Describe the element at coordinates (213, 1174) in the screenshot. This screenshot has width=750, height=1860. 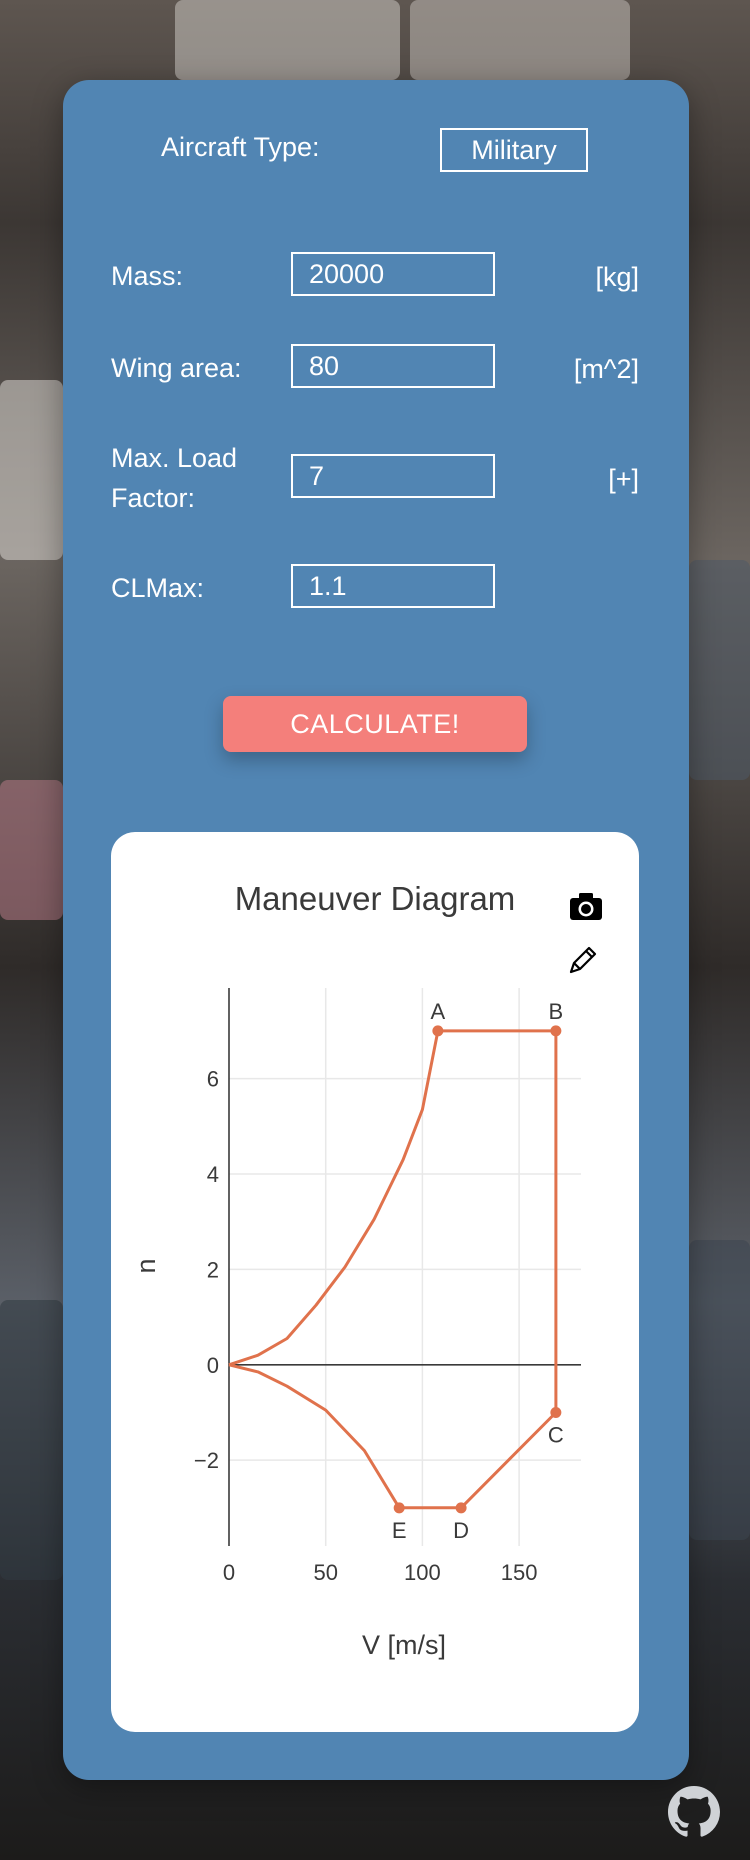
I see `y-tick-label: 4` at that location.